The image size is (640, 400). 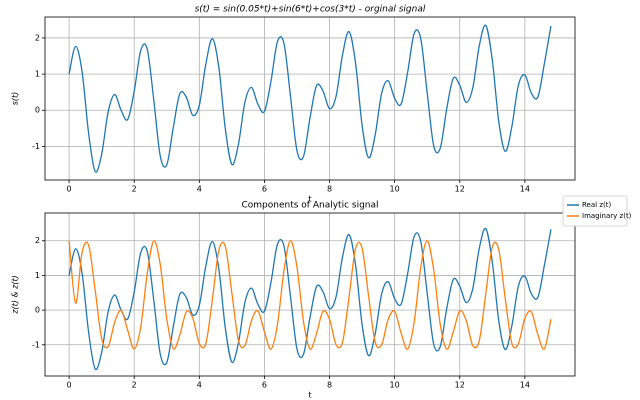 I want to click on legend: Real z(t) Imaginary z(t), so click(x=597, y=211).